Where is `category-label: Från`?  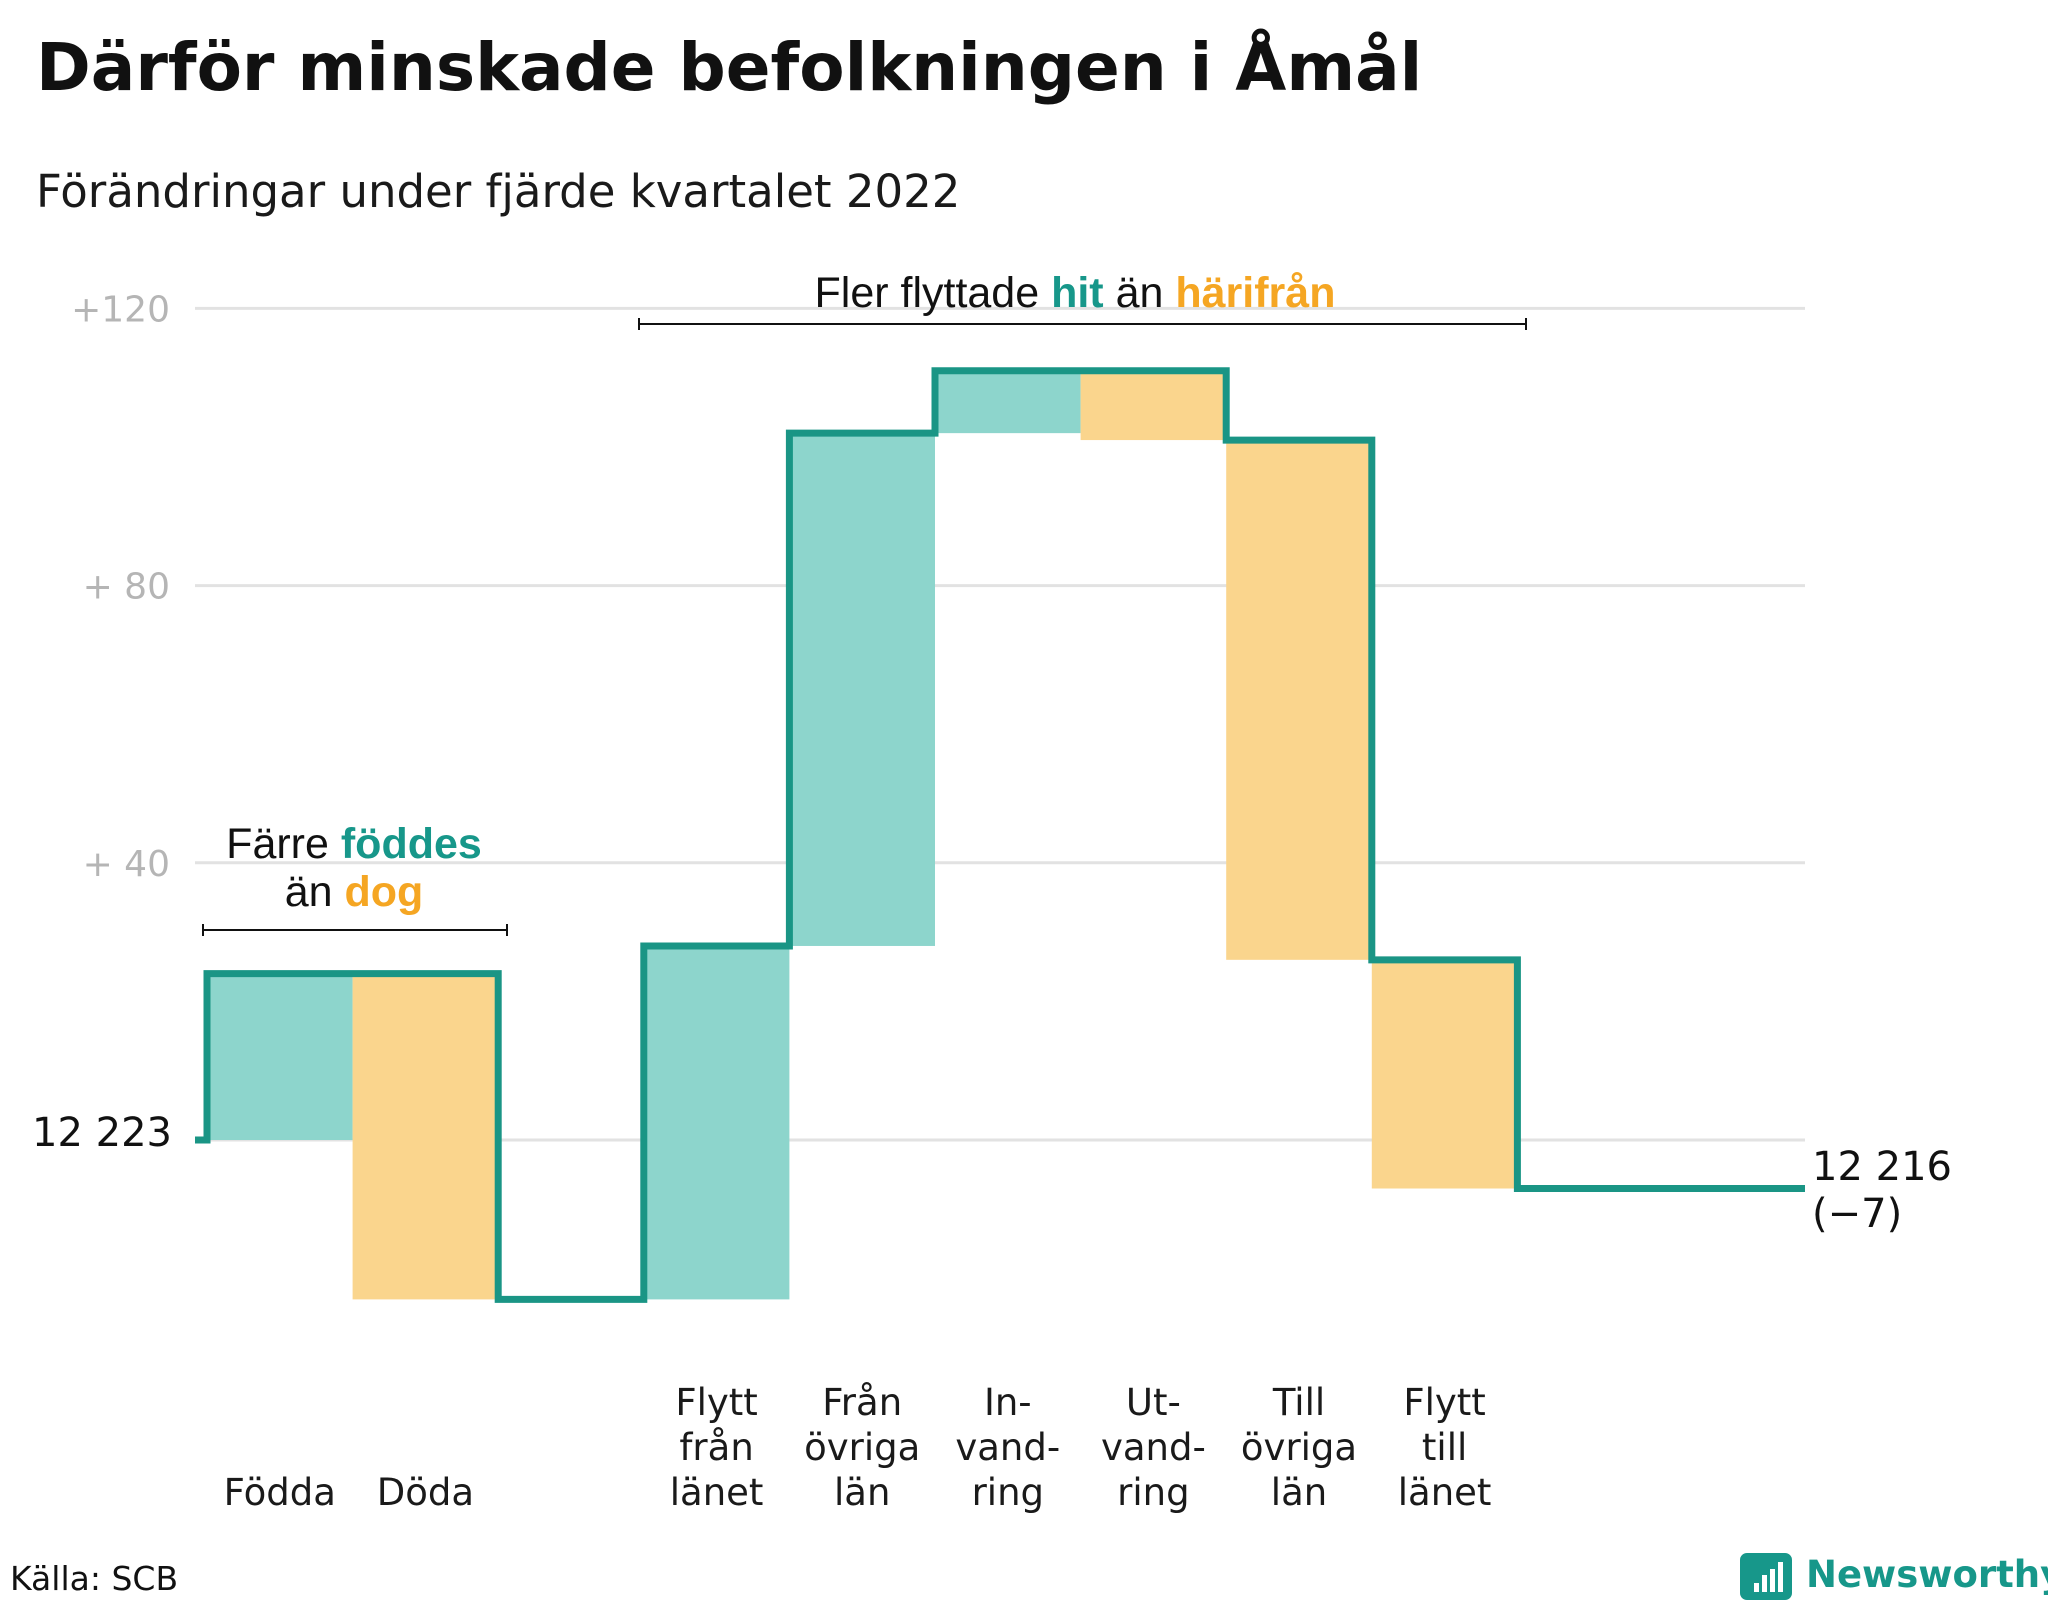 category-label: Från is located at coordinates (862, 1402).